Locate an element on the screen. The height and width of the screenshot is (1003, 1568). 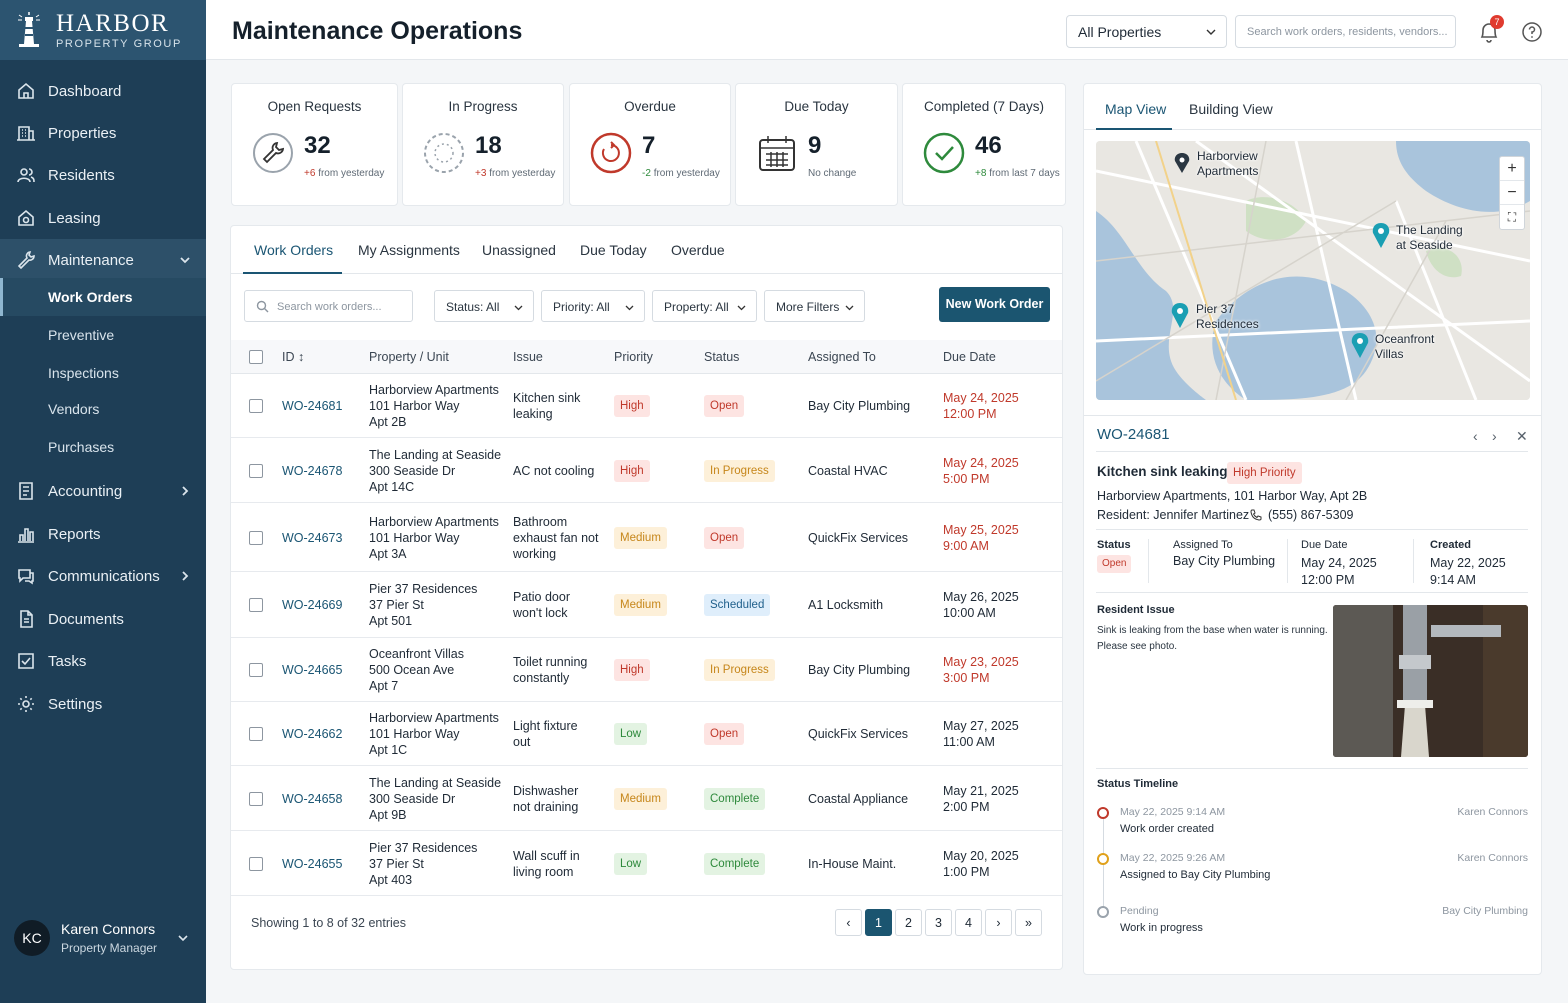
nav-settings: Settings is located at coordinates (103, 704).